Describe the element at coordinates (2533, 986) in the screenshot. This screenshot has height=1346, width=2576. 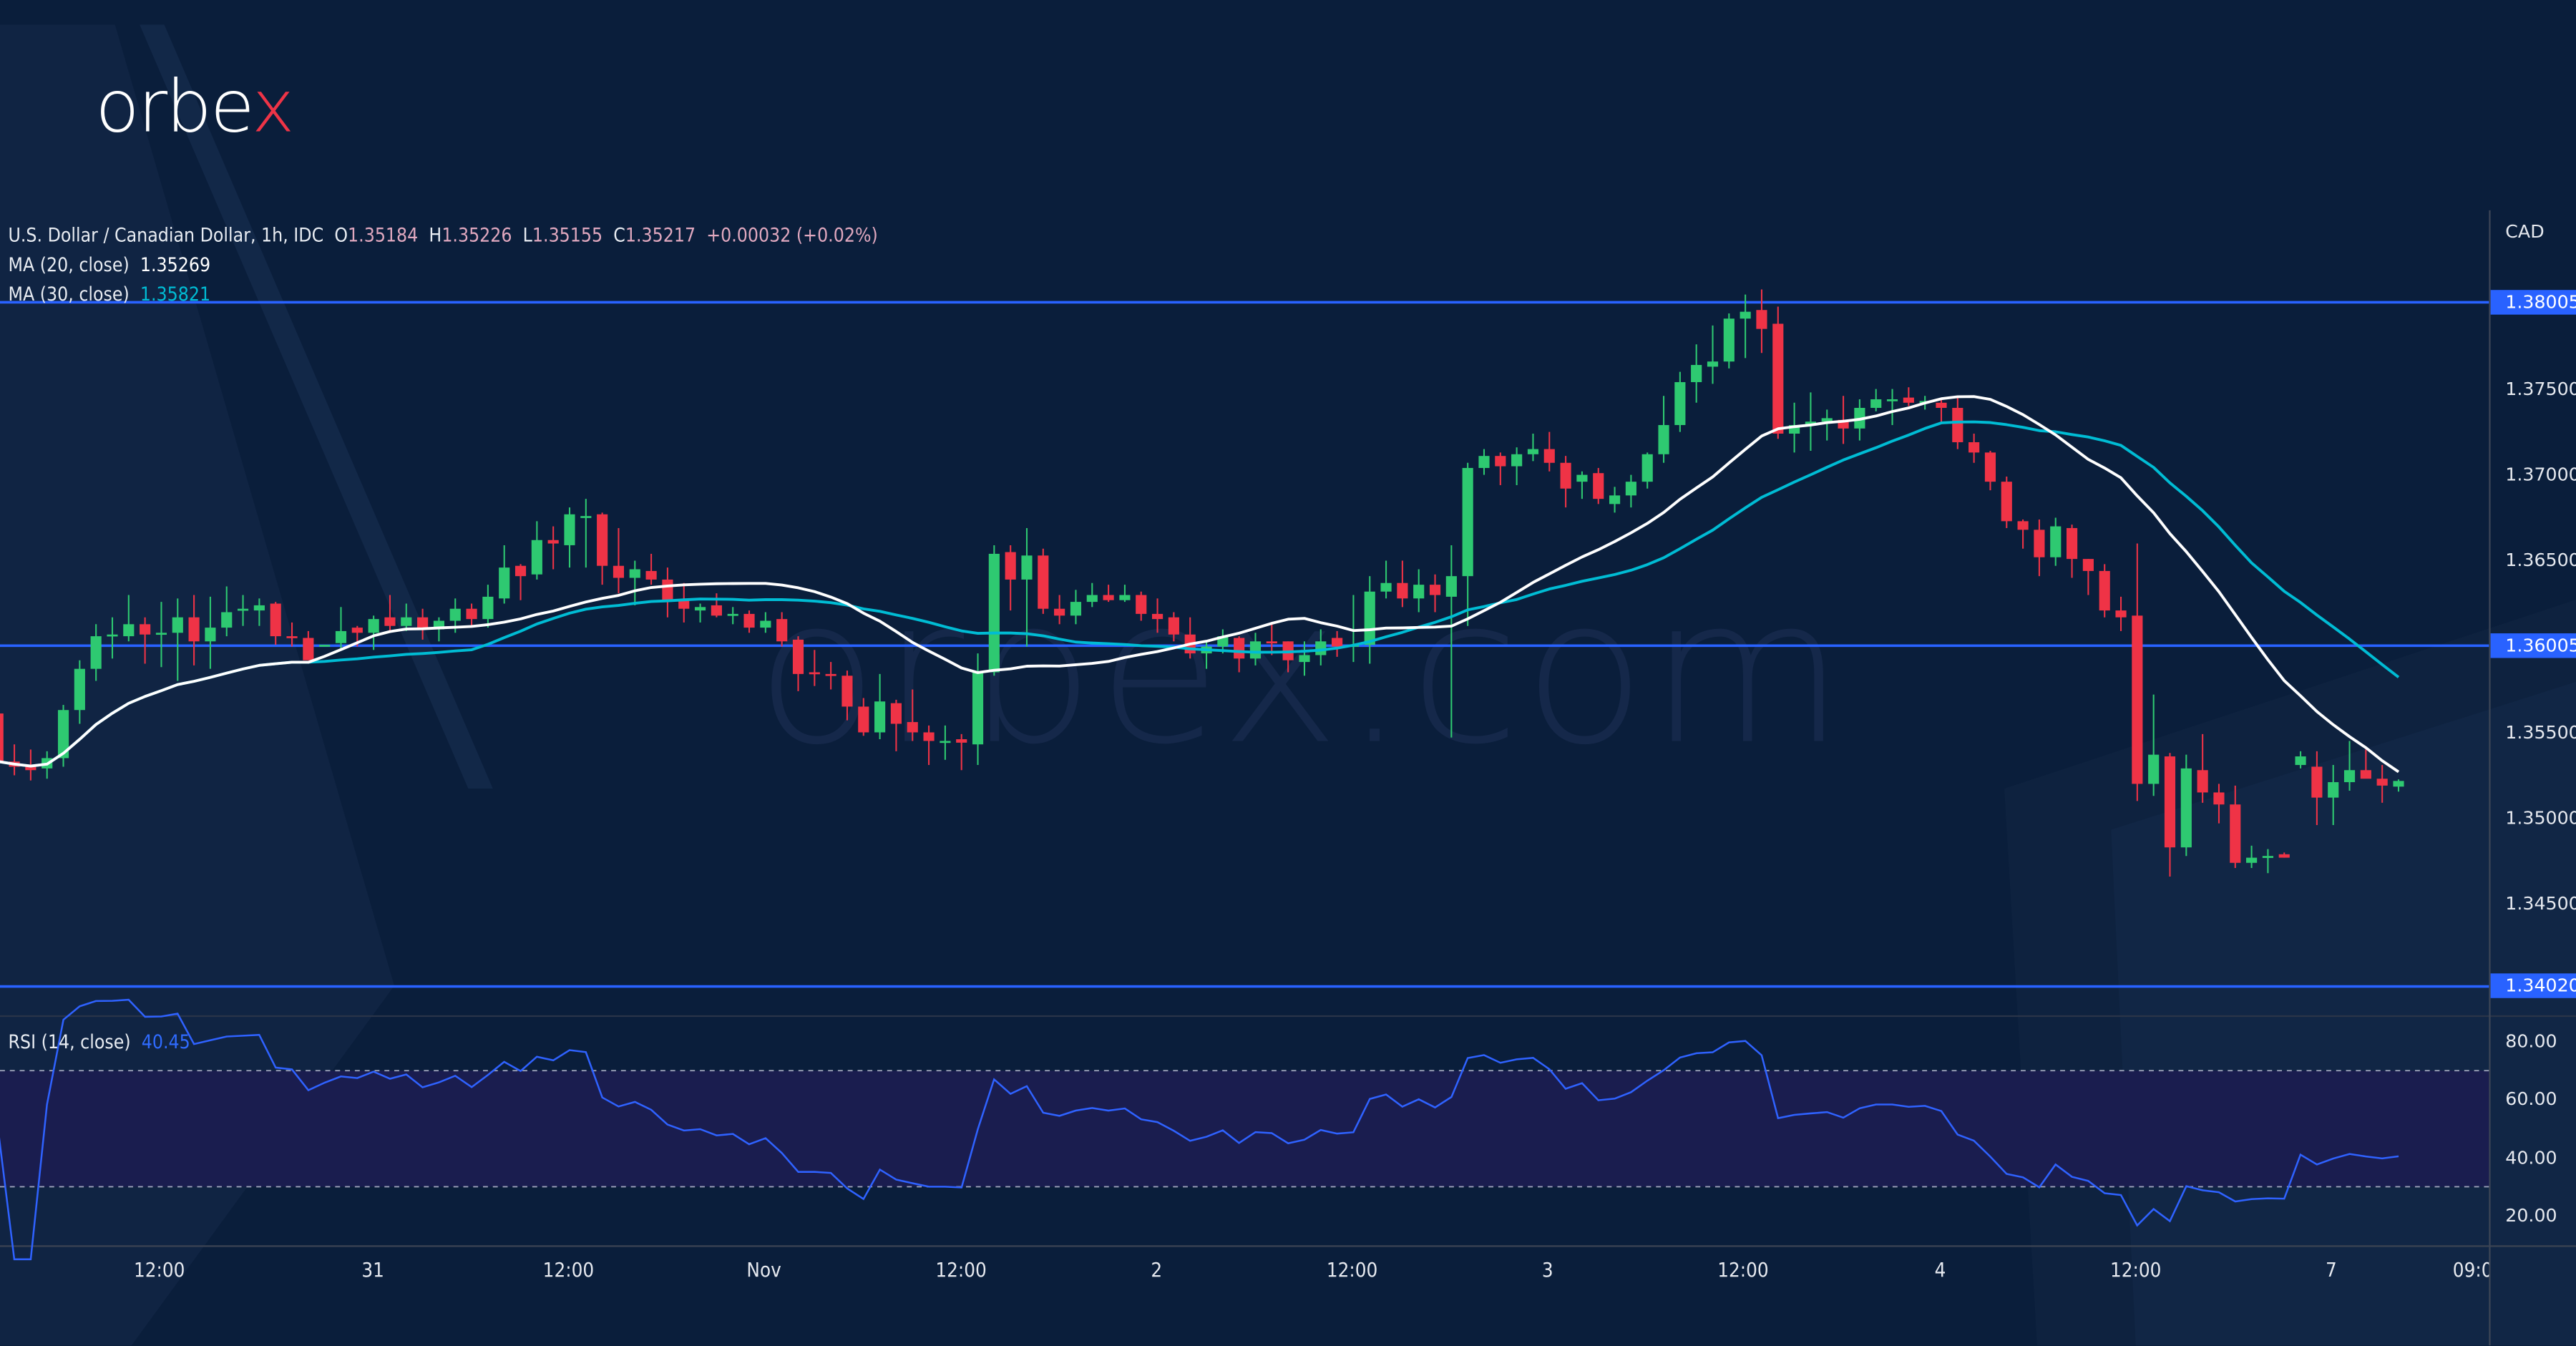
I see `level-label-1.34020: 1.34020` at that location.